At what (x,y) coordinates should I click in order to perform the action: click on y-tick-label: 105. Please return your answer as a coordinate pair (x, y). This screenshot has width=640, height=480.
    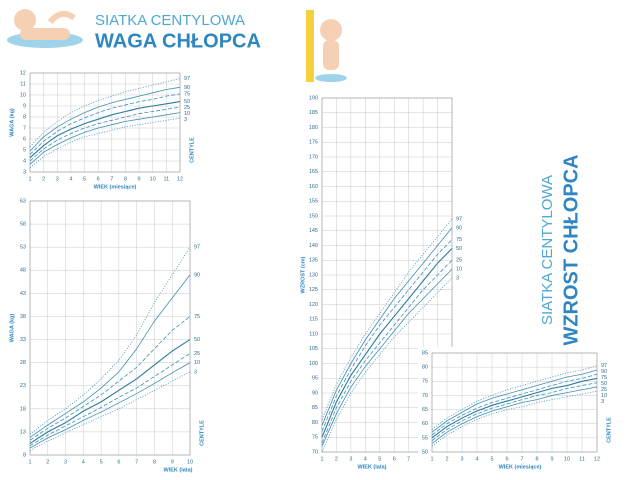
    Looking at the image, I should click on (313, 349).